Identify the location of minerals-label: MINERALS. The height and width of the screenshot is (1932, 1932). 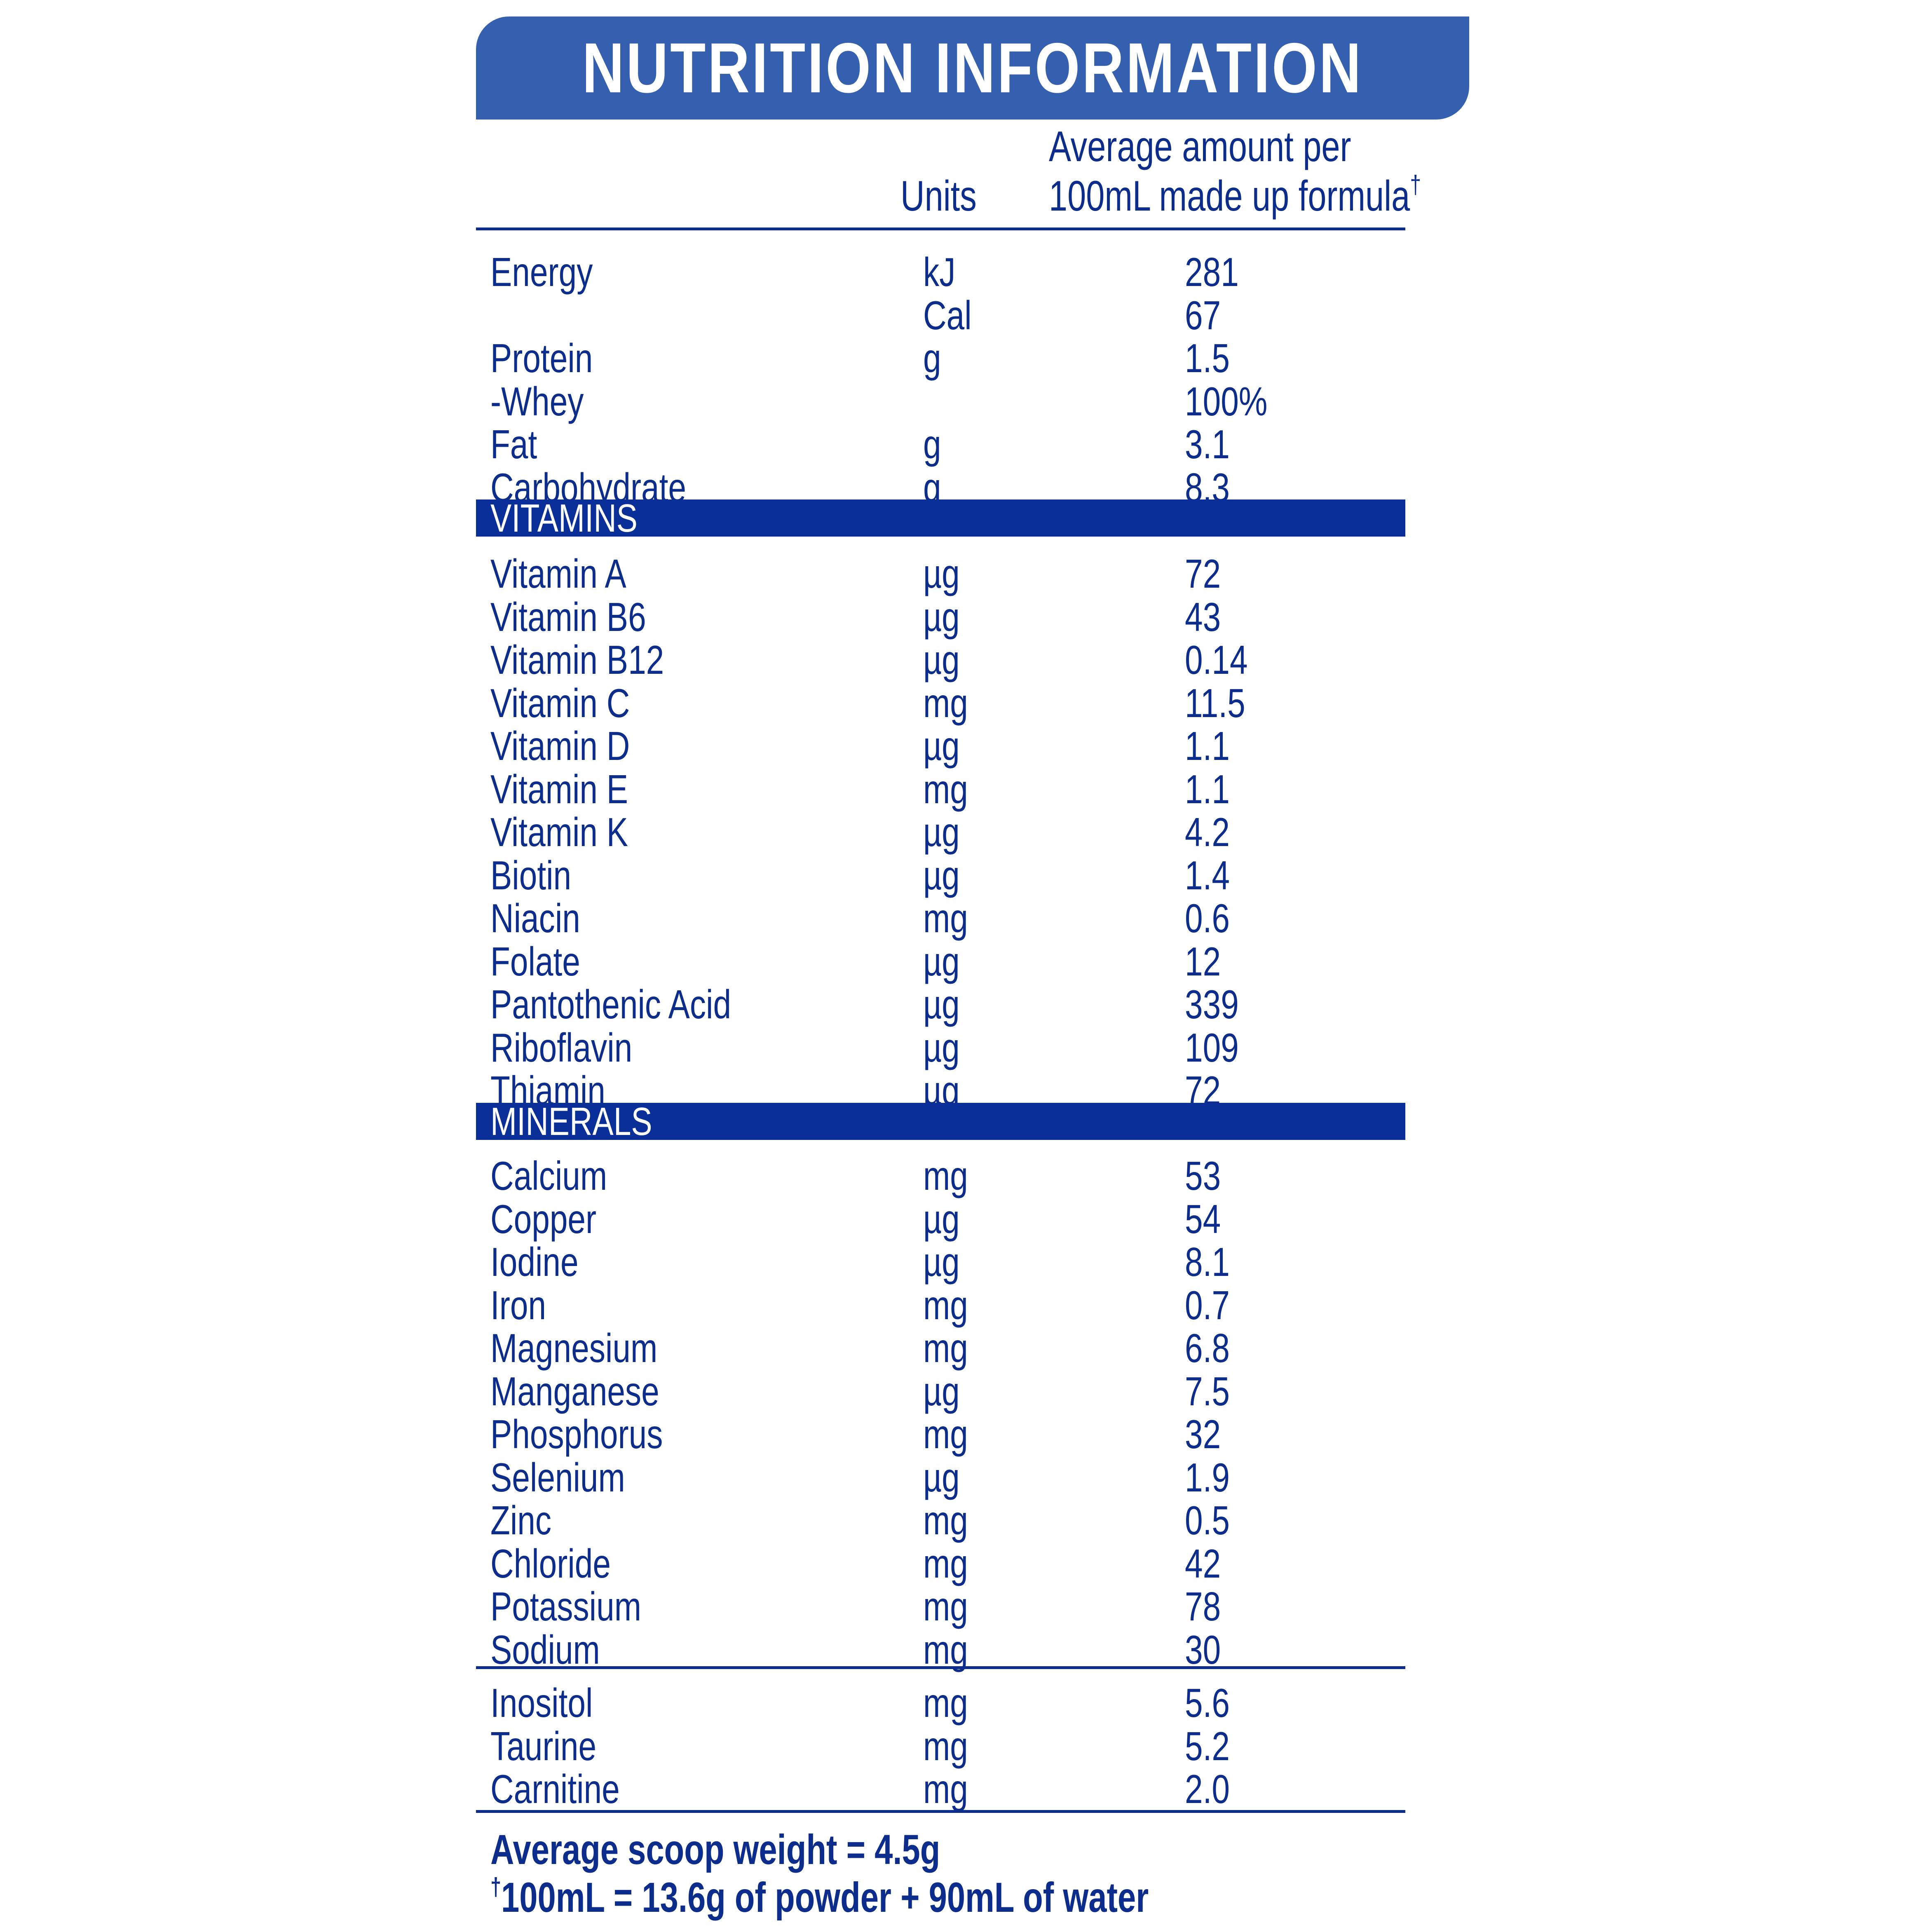
(571, 1122).